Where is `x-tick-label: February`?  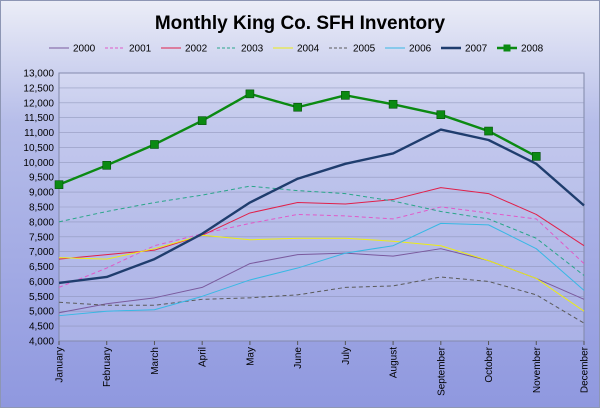 x-tick-label: February is located at coordinates (107, 367).